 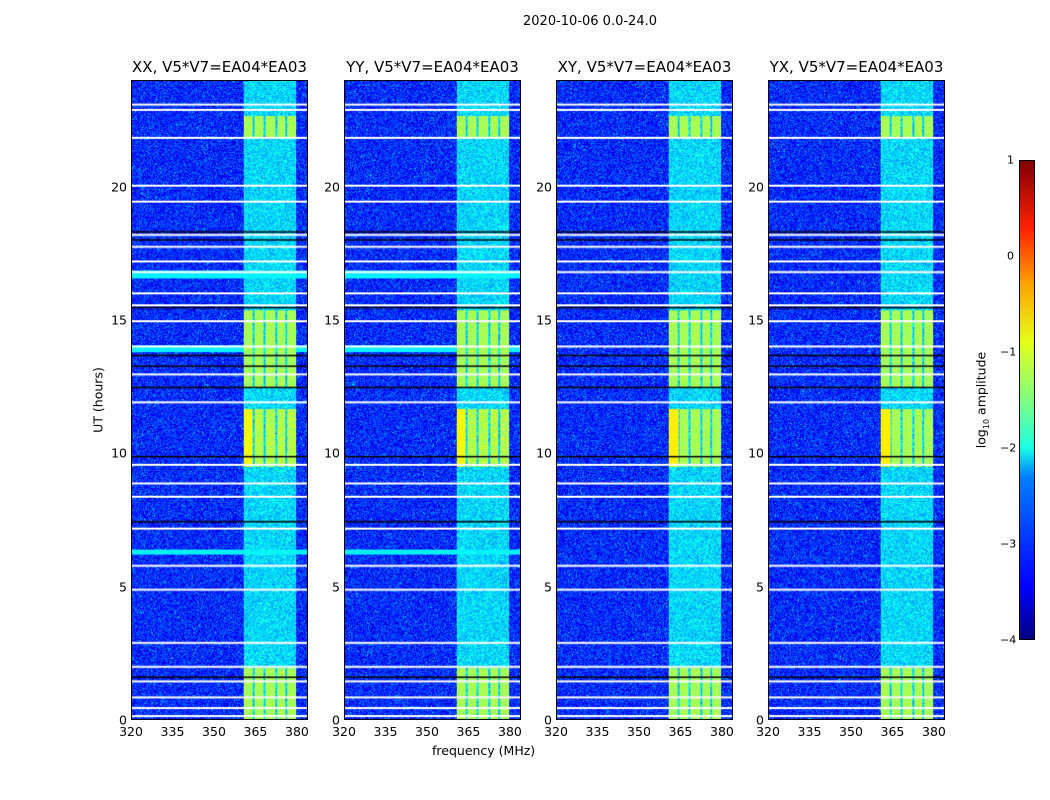 What do you see at coordinates (1008, 352) in the screenshot?
I see `colorbar-tick-label: −1` at bounding box center [1008, 352].